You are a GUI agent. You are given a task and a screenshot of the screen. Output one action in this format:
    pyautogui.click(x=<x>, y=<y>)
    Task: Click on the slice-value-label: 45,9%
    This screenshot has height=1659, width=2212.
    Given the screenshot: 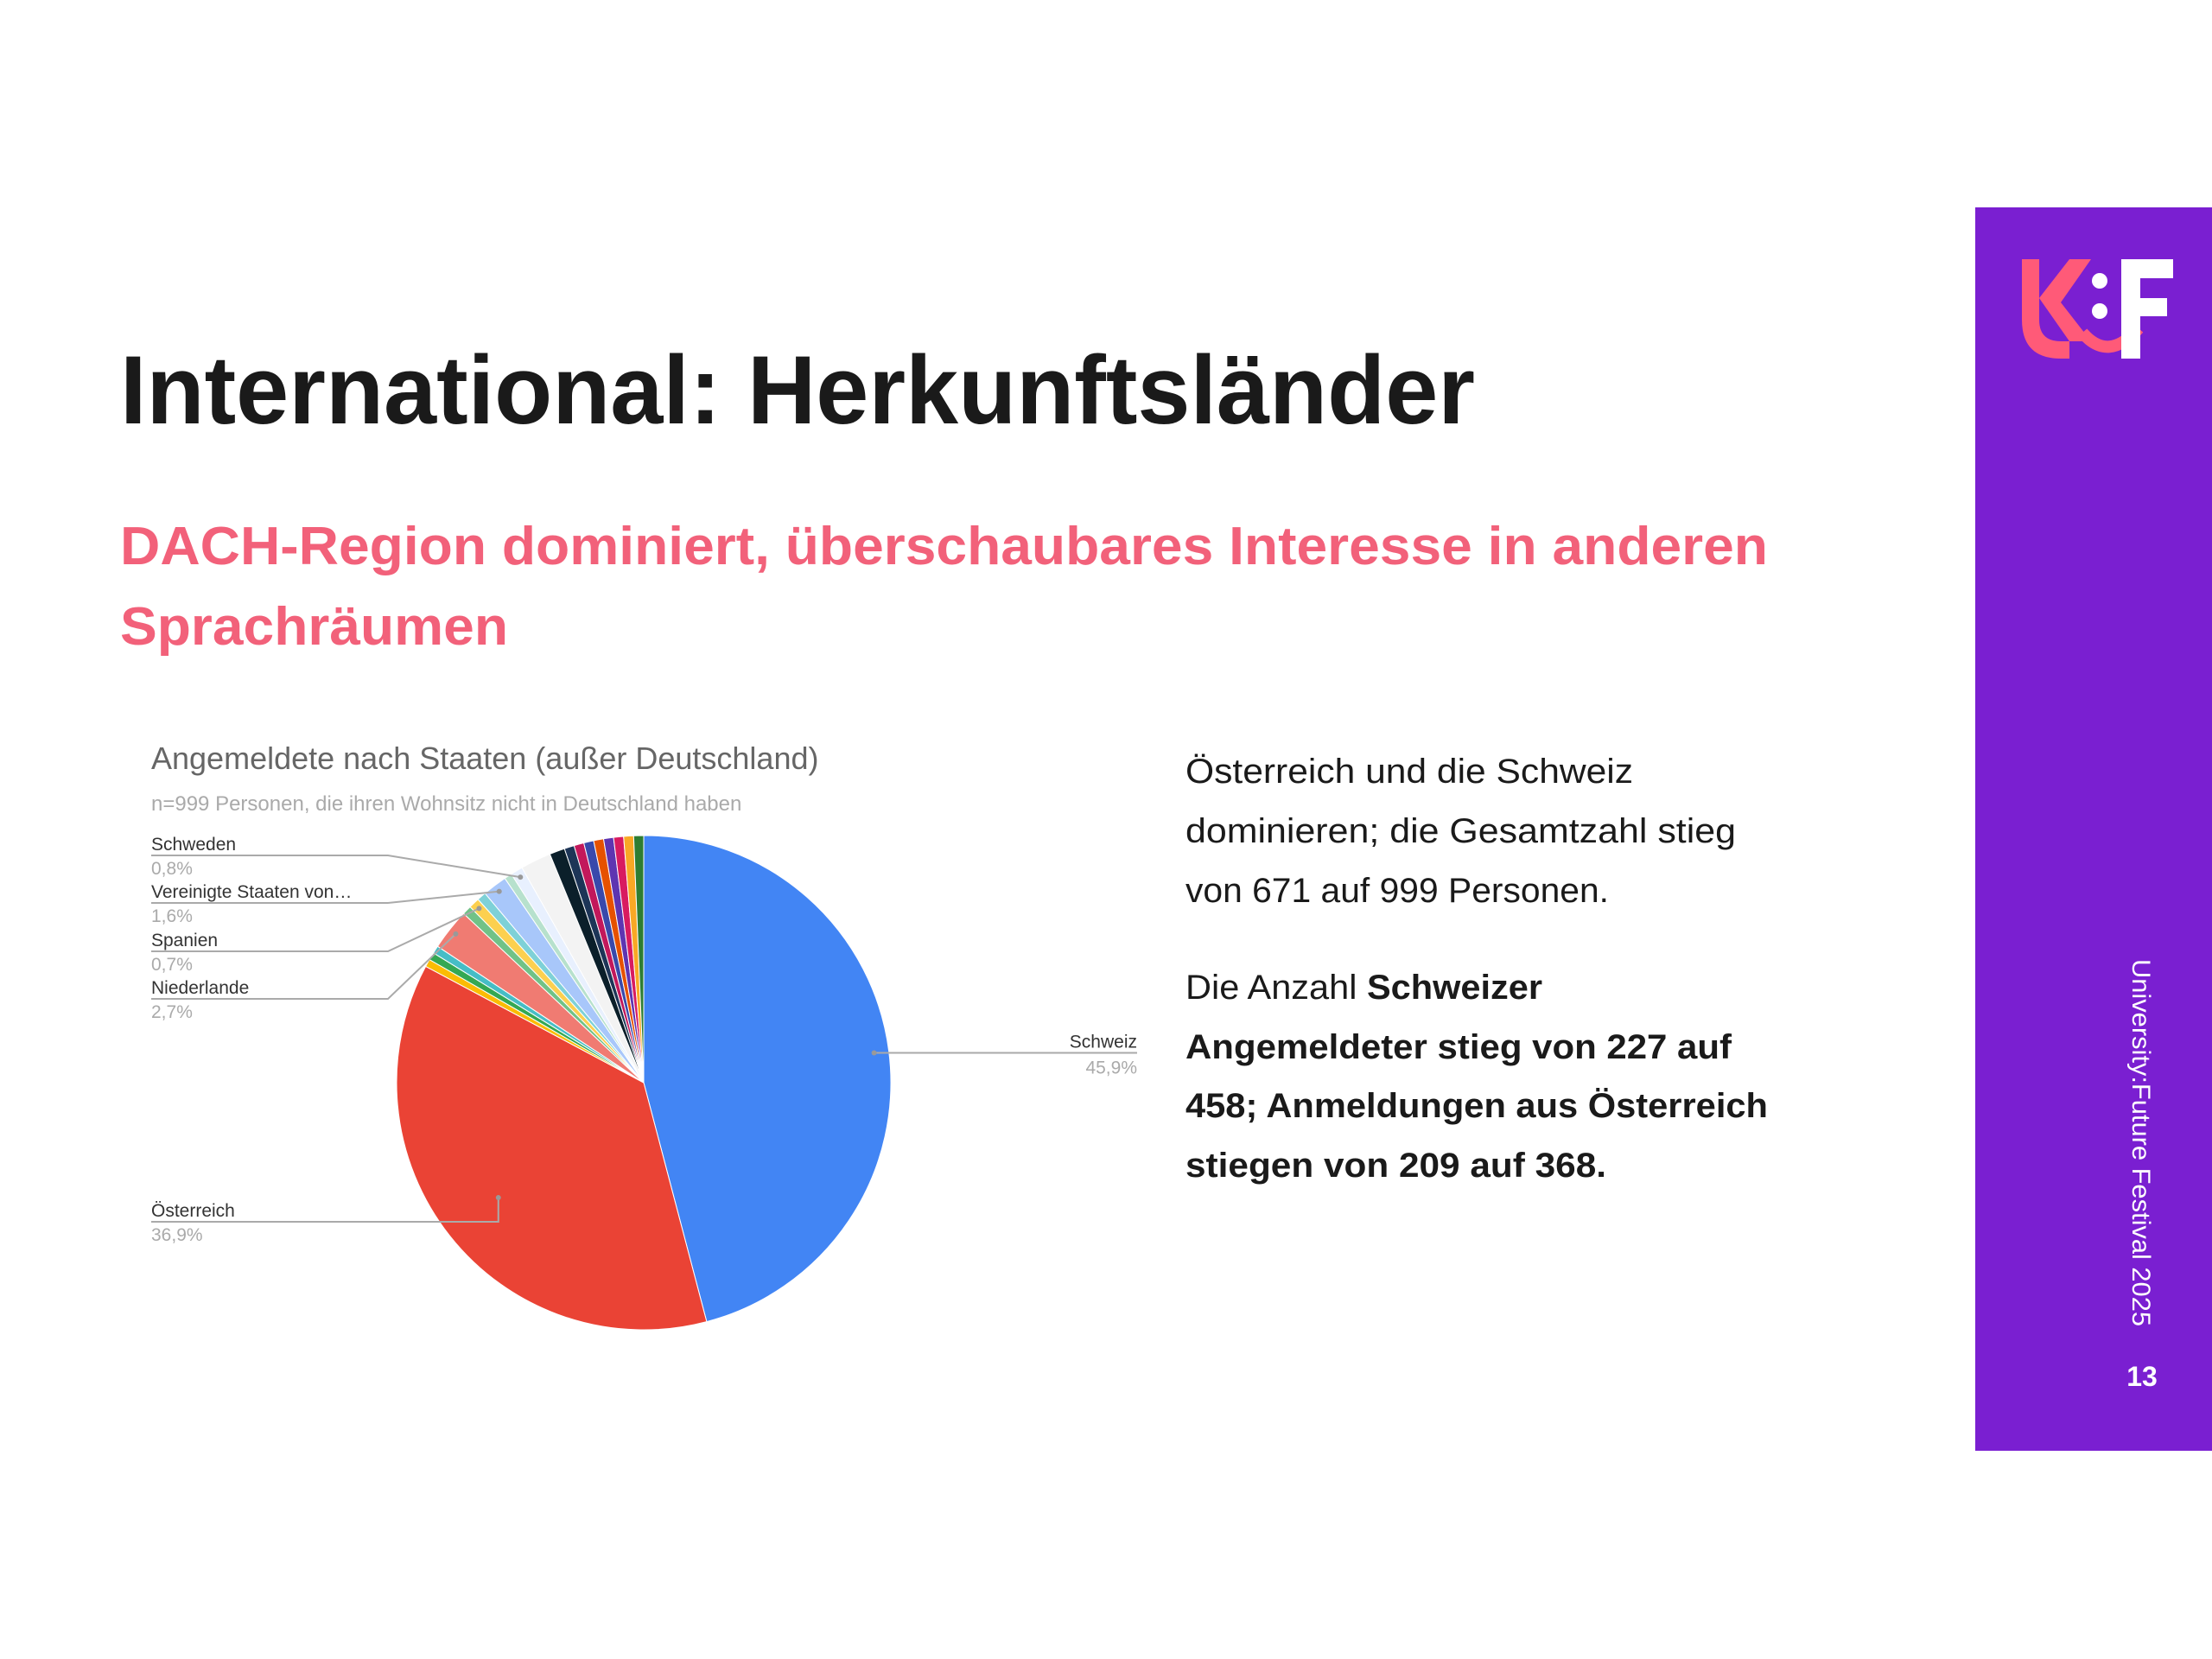 What is the action you would take?
    pyautogui.click(x=1111, y=1067)
    